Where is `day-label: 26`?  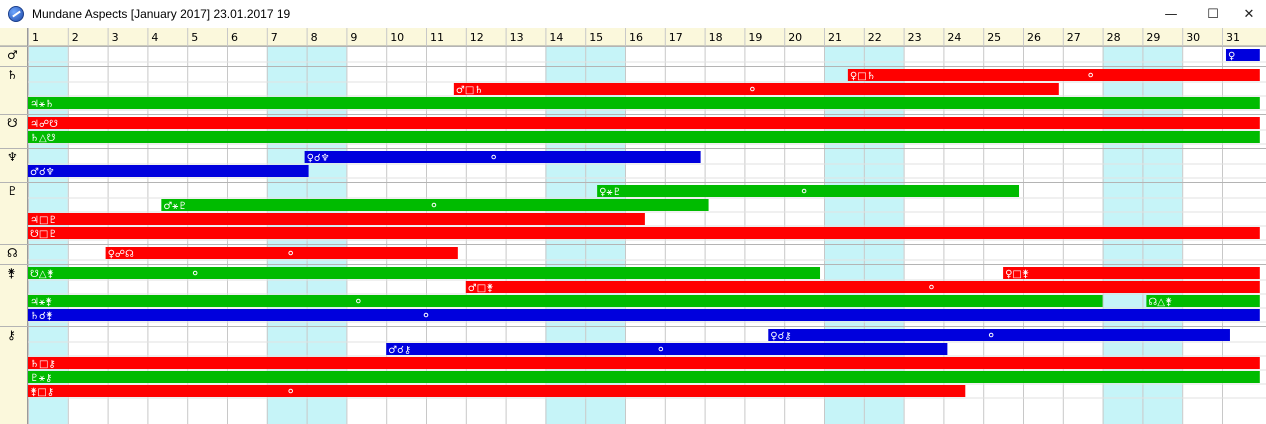
day-label: 26 is located at coordinates (1034, 37).